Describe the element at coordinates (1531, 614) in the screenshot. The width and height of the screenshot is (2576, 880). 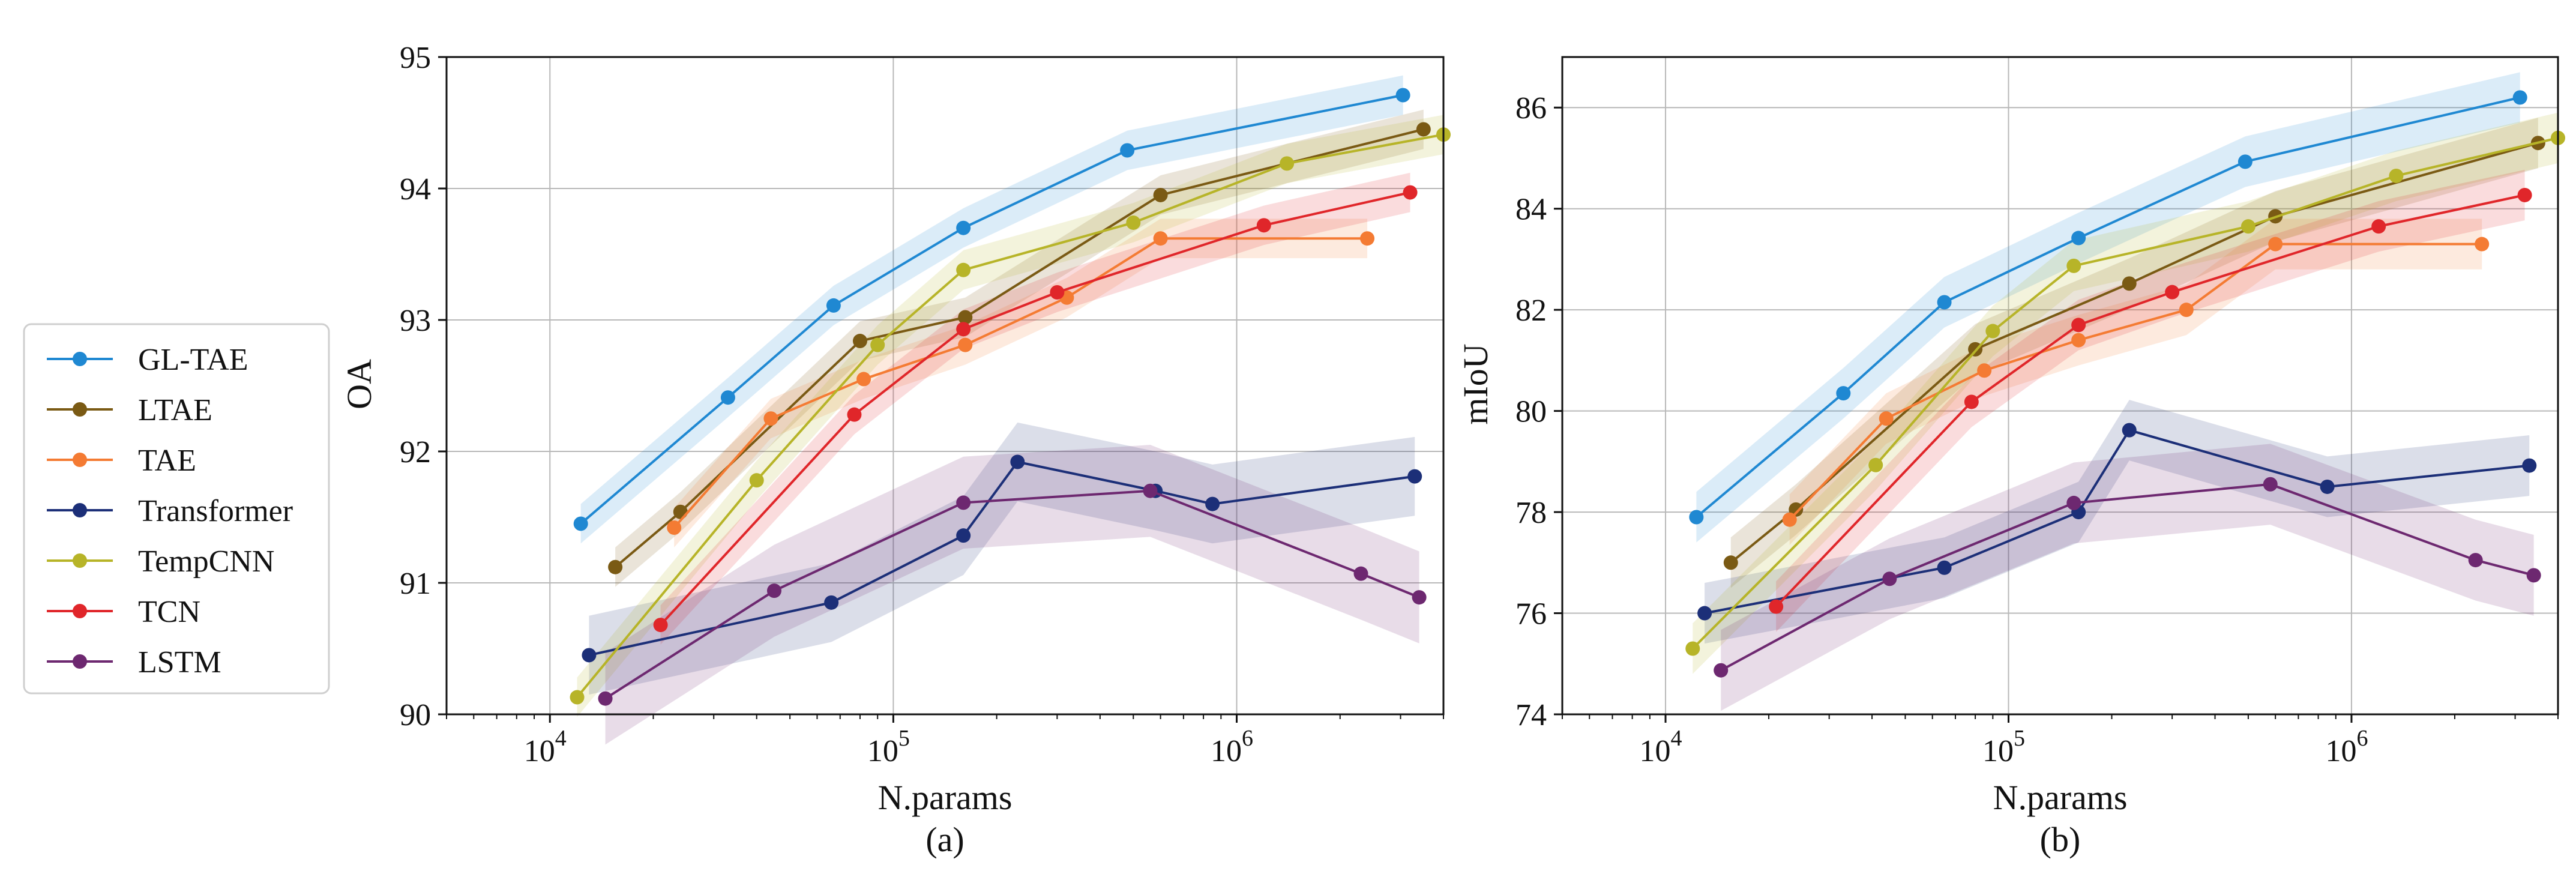
I see `y-tick-label: 76` at that location.